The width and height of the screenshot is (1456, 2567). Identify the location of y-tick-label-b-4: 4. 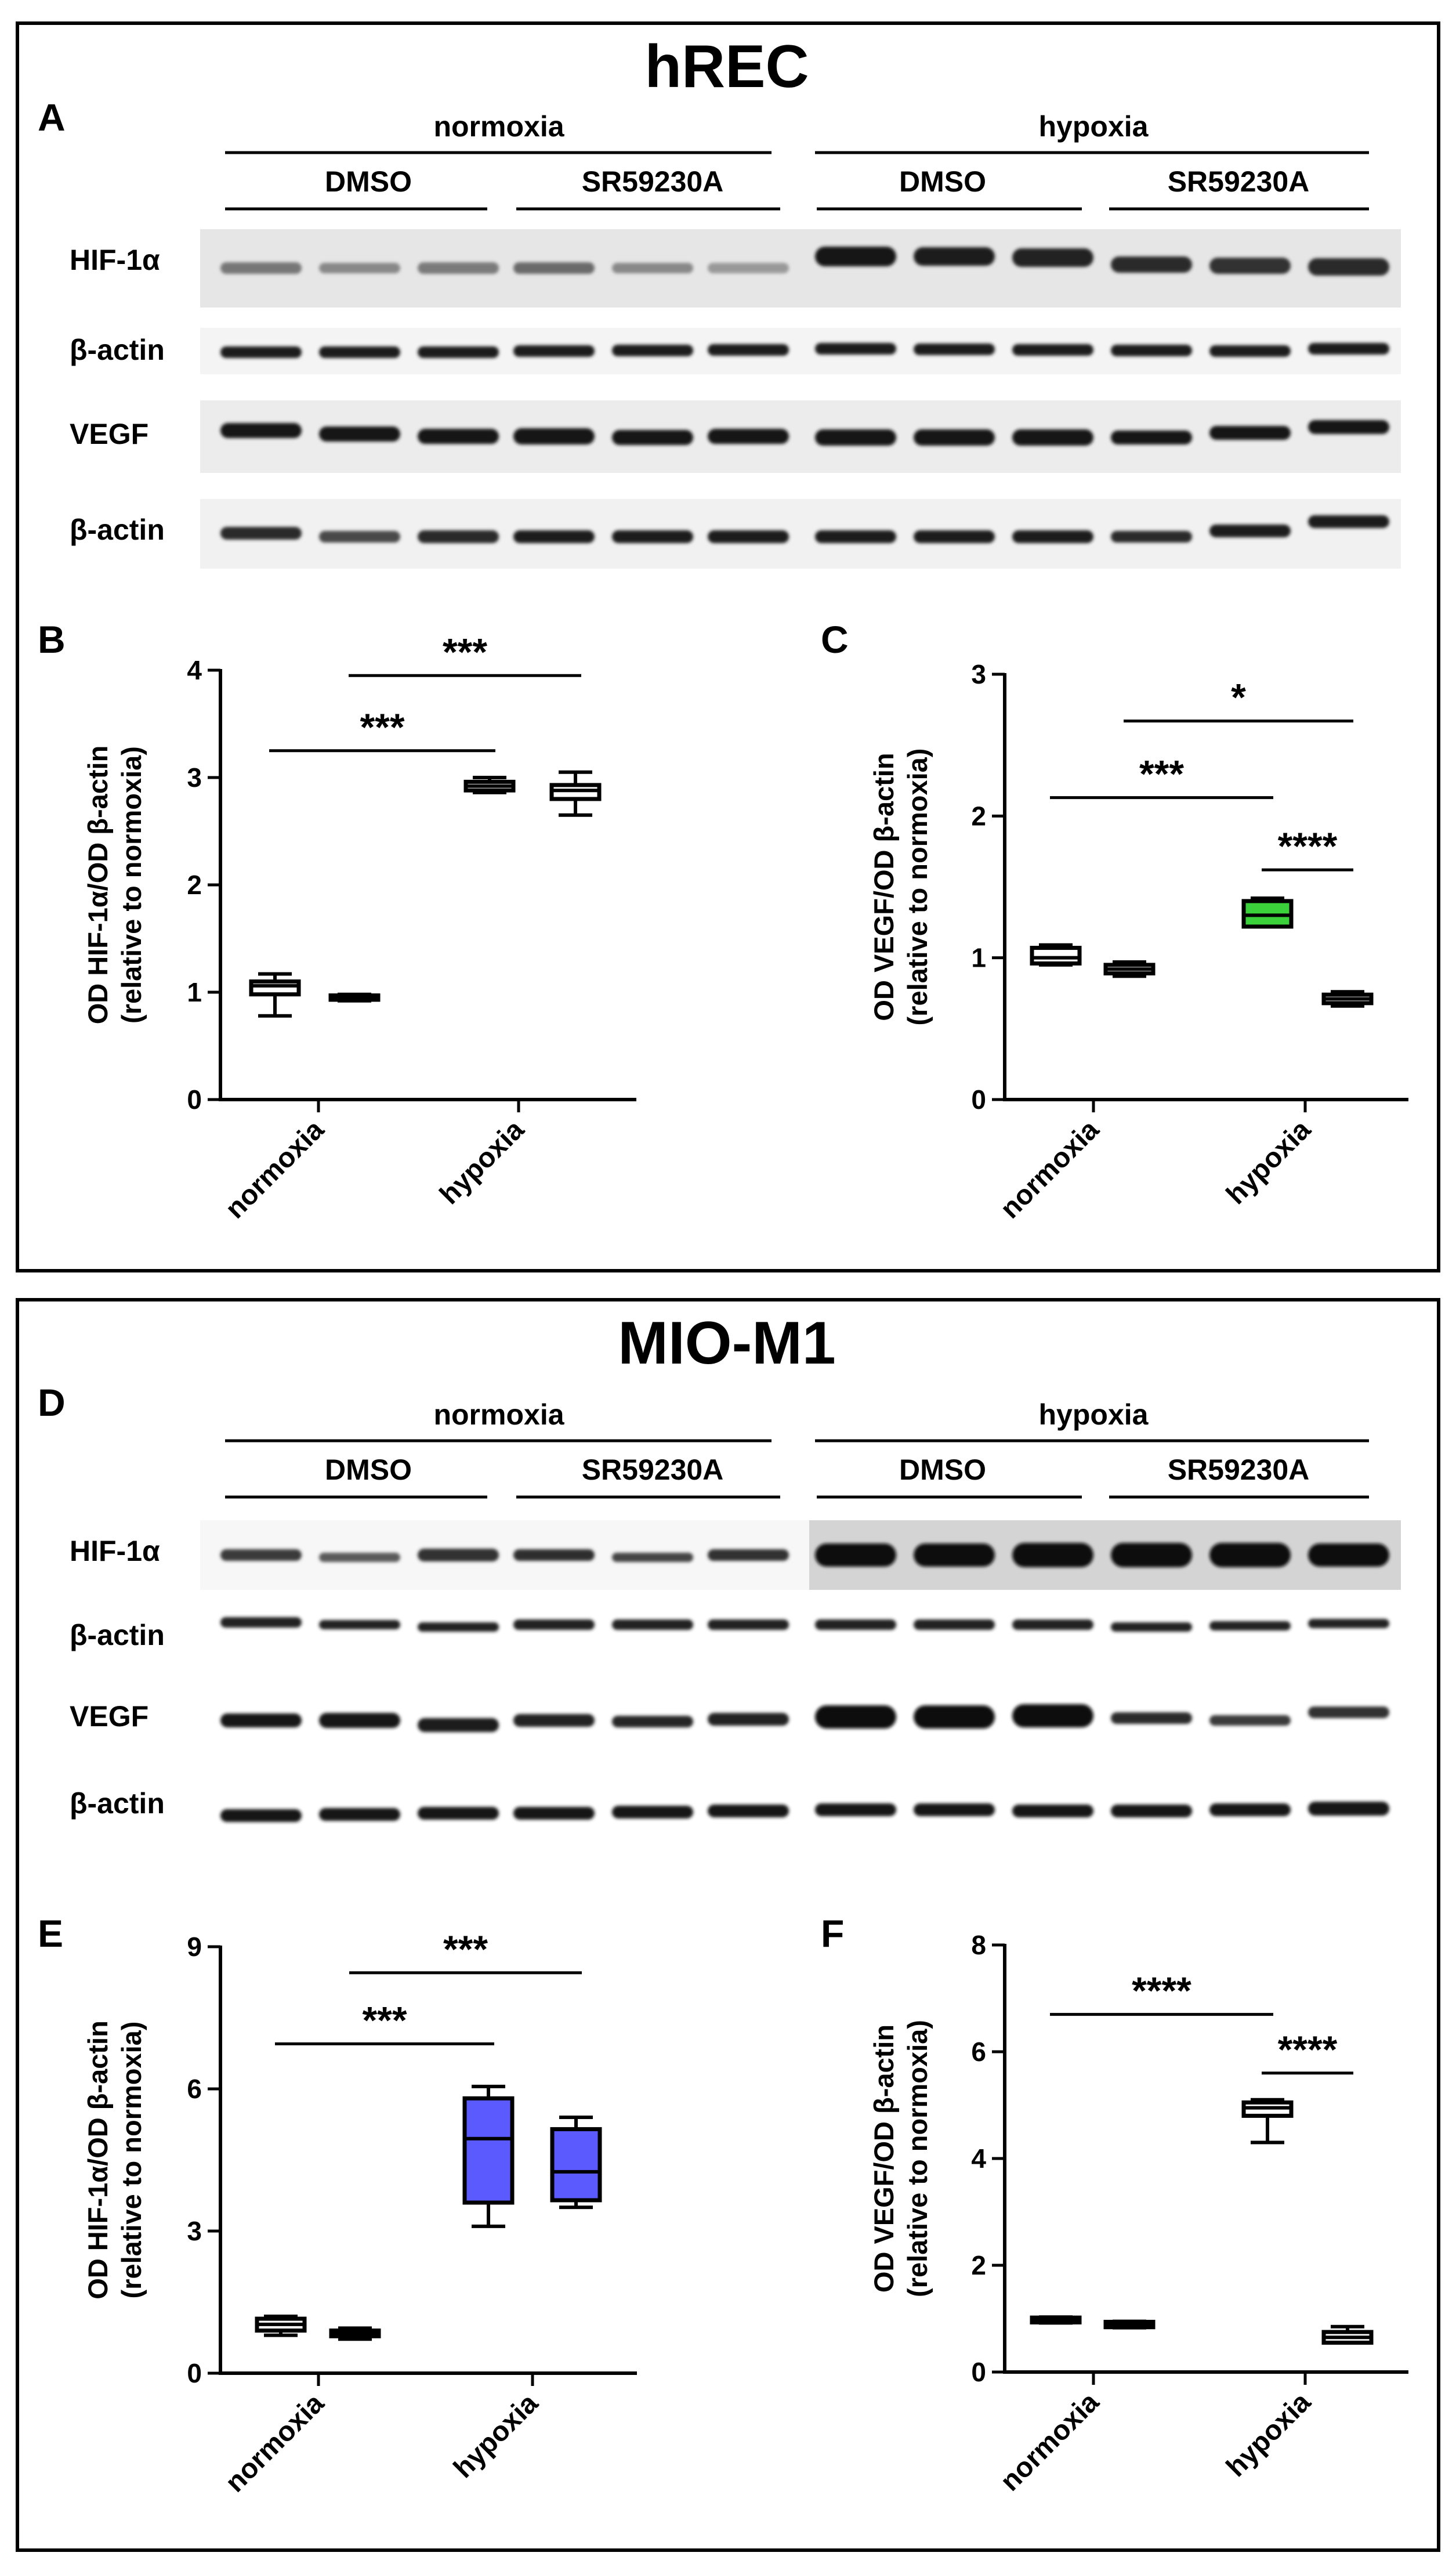
(195, 670).